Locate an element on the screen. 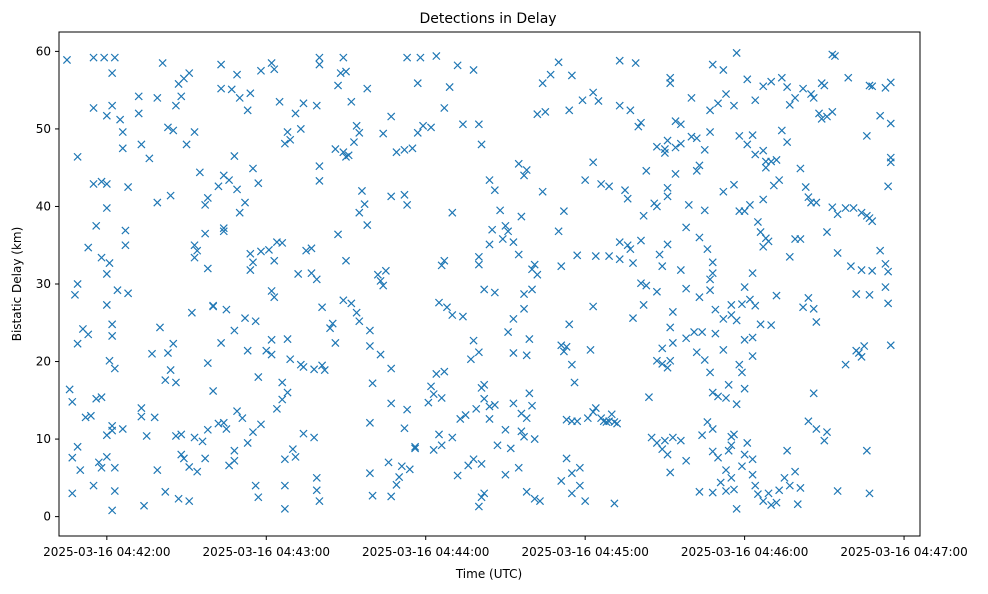  x-tick-label: 2025-03-16 04:45:00 is located at coordinates (584, 552).